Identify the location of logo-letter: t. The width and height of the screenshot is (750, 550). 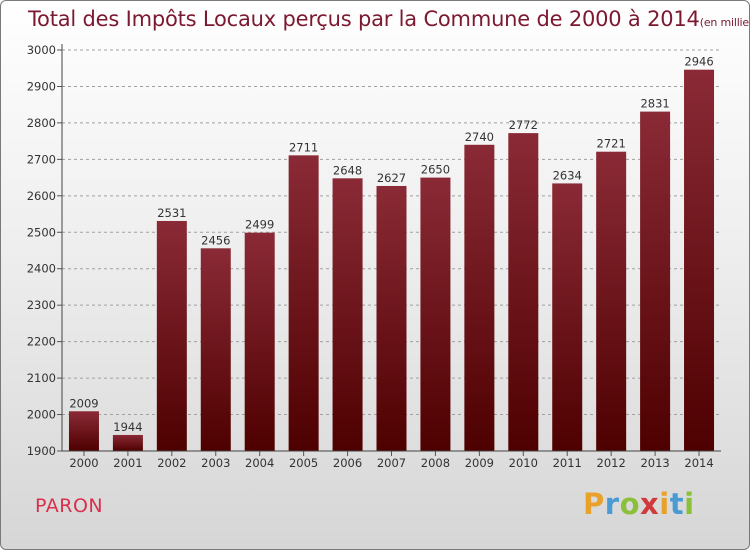
(677, 504).